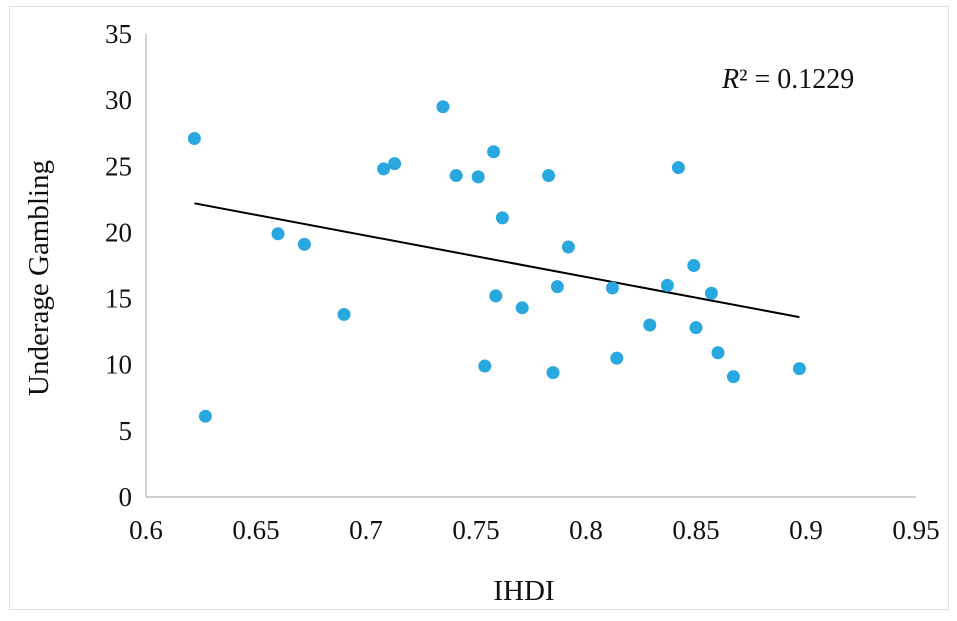 The image size is (957, 621). I want to click on y-tick-label: 20, so click(118, 232).